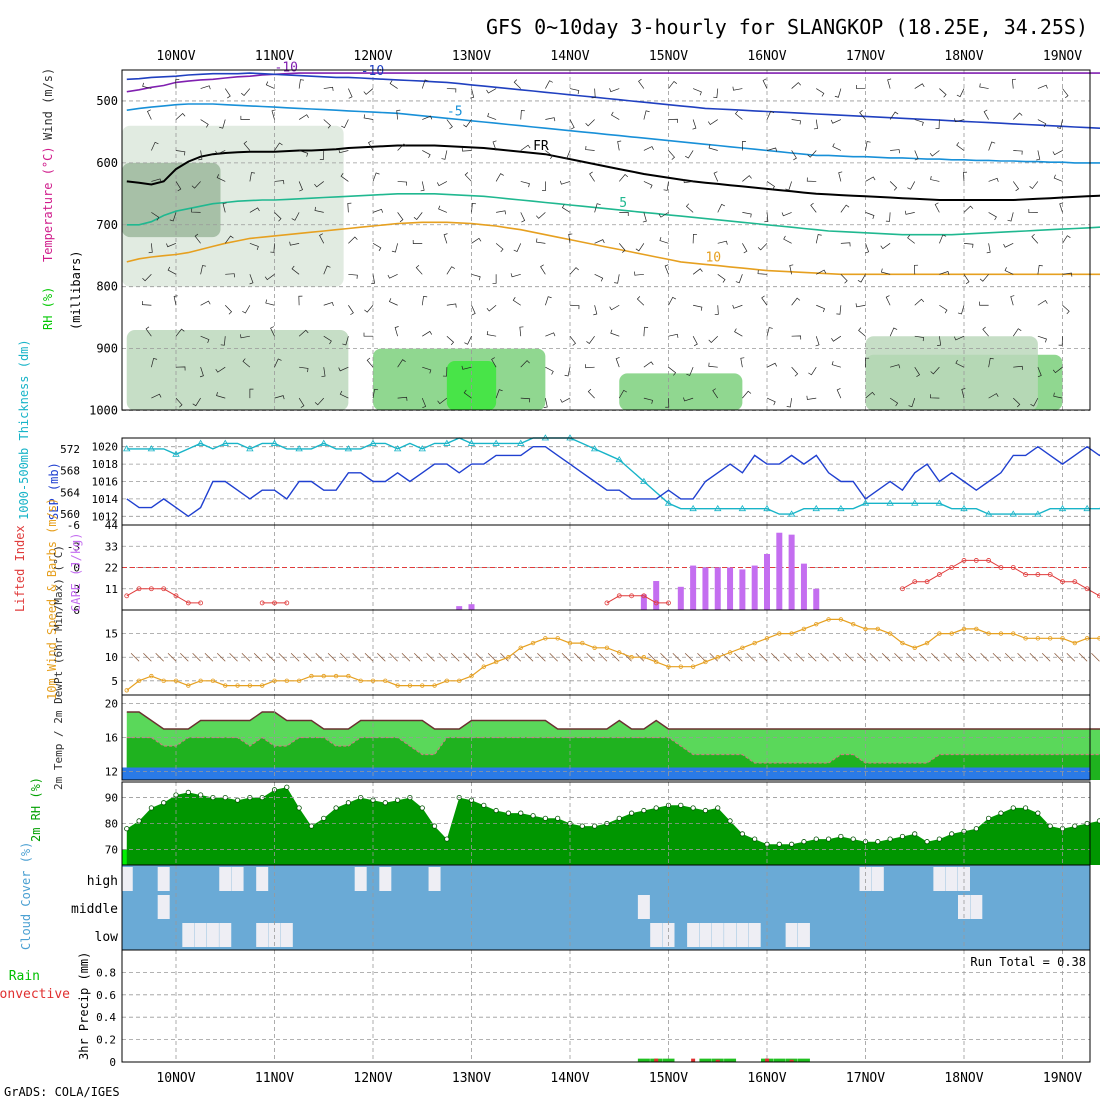 The width and height of the screenshot is (1100, 1100). I want to click on li-marker, so click(902, 589).